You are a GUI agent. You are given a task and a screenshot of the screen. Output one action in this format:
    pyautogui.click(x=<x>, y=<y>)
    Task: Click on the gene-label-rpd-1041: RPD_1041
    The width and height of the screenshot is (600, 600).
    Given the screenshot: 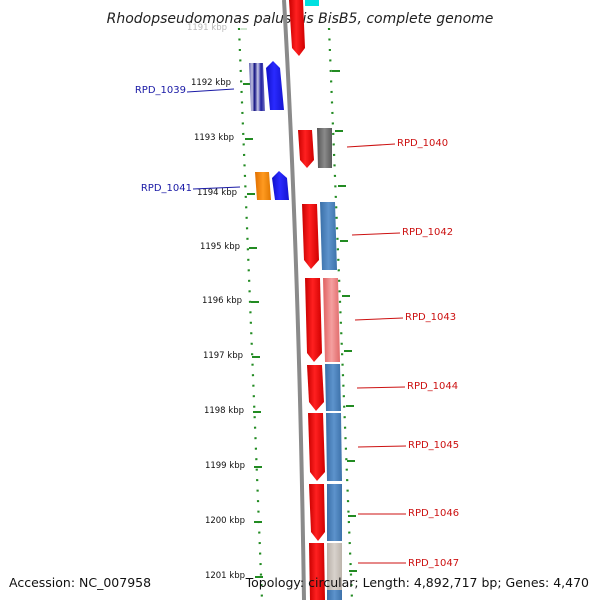 What is the action you would take?
    pyautogui.click(x=166, y=188)
    